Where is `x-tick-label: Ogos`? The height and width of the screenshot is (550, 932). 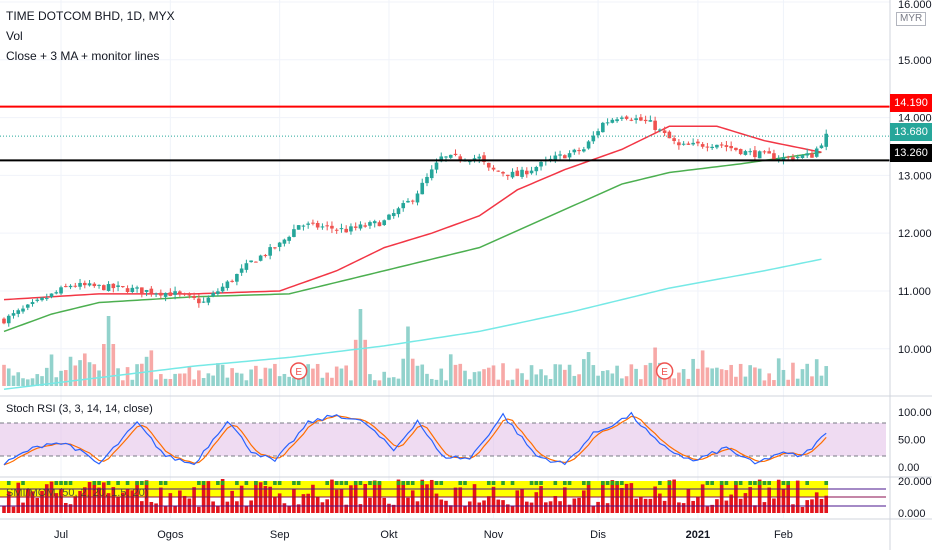 x-tick-label: Ogos is located at coordinates (170, 535).